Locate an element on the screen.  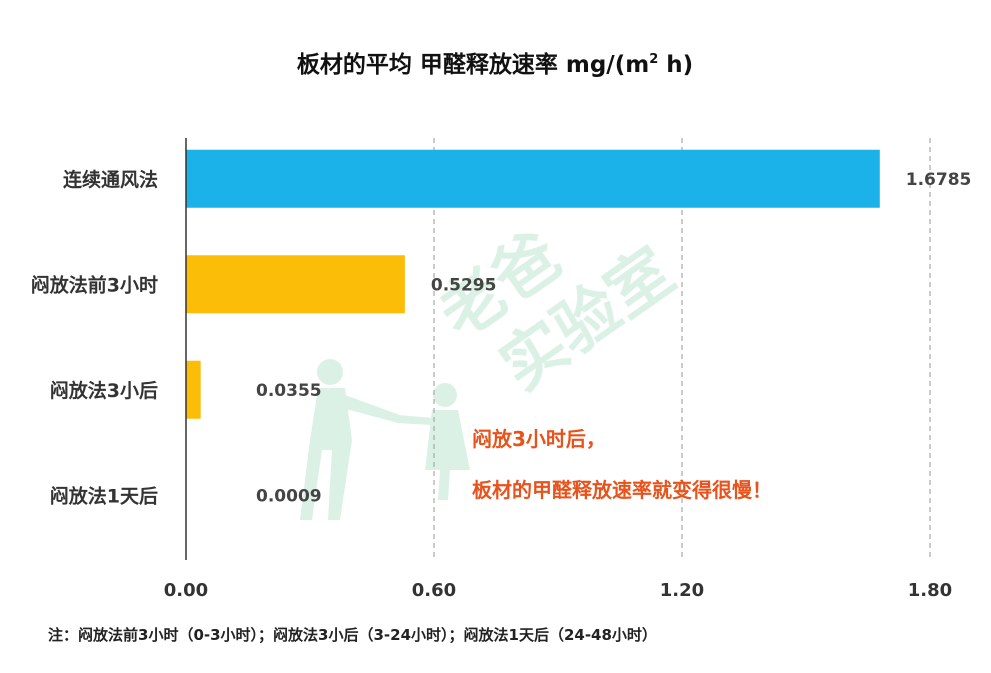
chart-title: 板材的平均 甲醛释放速率 mg/(m2 h) is located at coordinates (495, 64).